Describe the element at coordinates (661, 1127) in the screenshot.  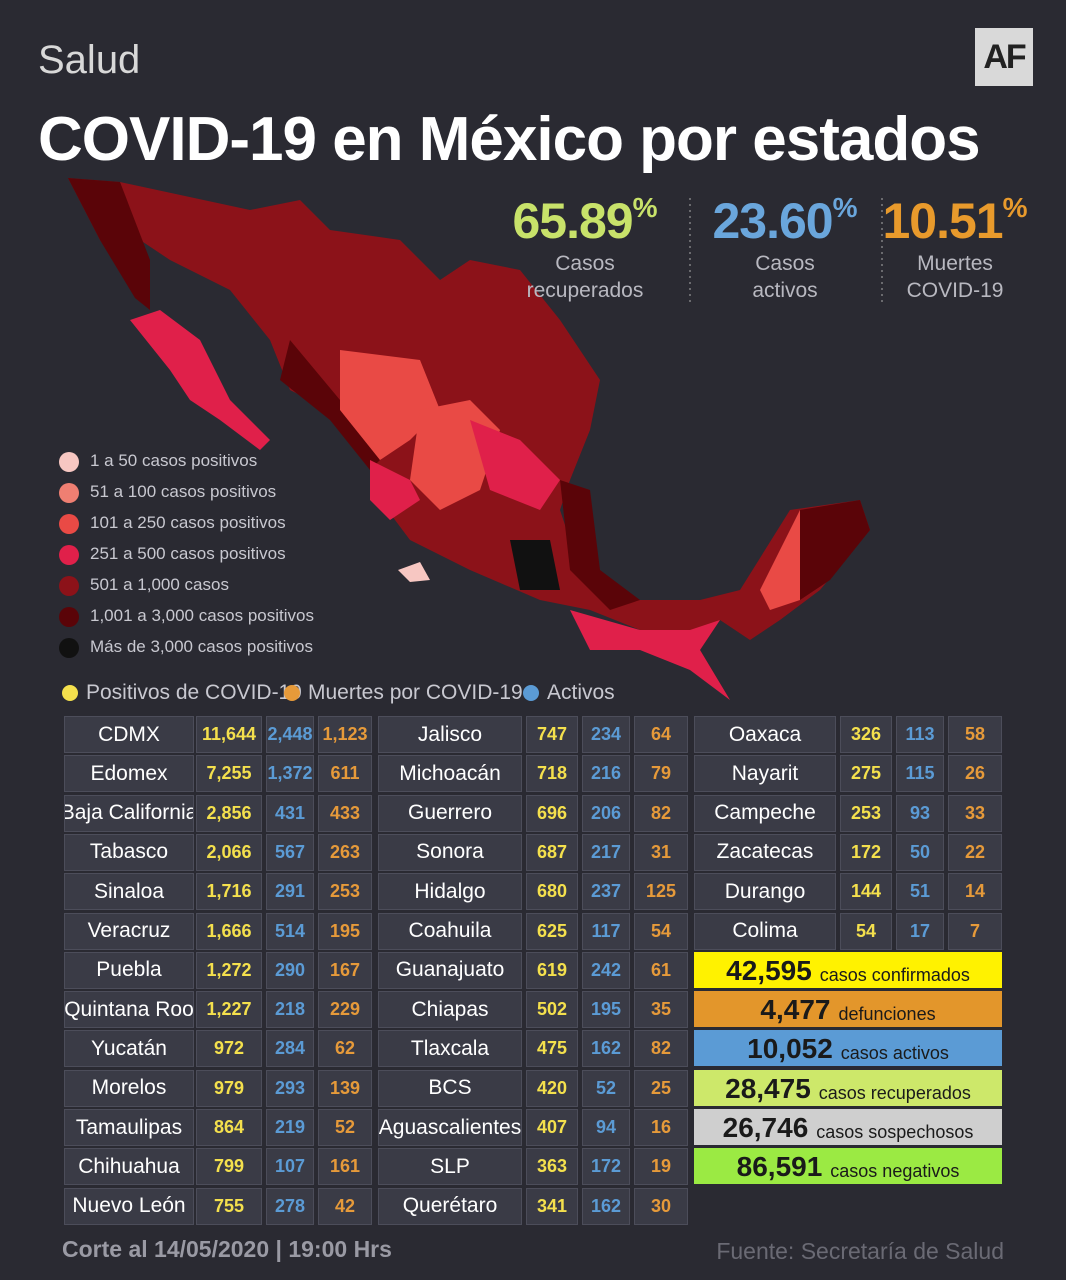
I see `number-cell: 16` at that location.